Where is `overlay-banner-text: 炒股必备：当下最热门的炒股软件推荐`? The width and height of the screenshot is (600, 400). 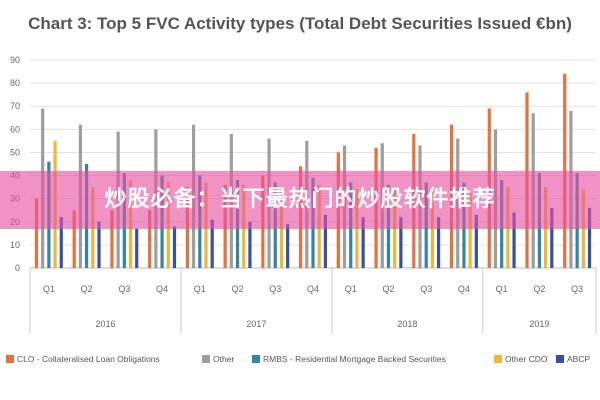
overlay-banner-text: 炒股必备：当下最热门的炒股软件推荐 is located at coordinates (300, 199).